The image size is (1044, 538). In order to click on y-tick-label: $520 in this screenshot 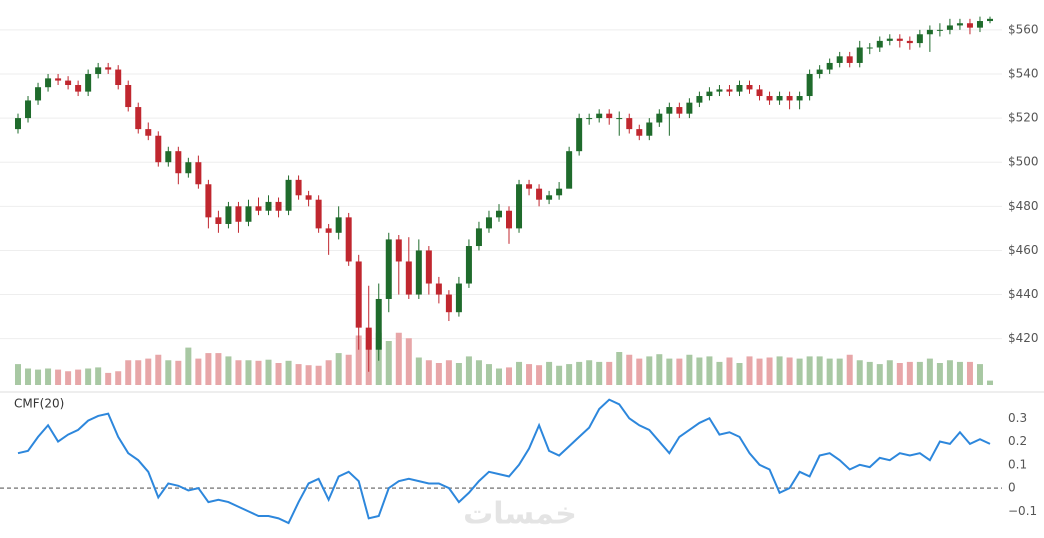, I will do `click(1023, 118)`.